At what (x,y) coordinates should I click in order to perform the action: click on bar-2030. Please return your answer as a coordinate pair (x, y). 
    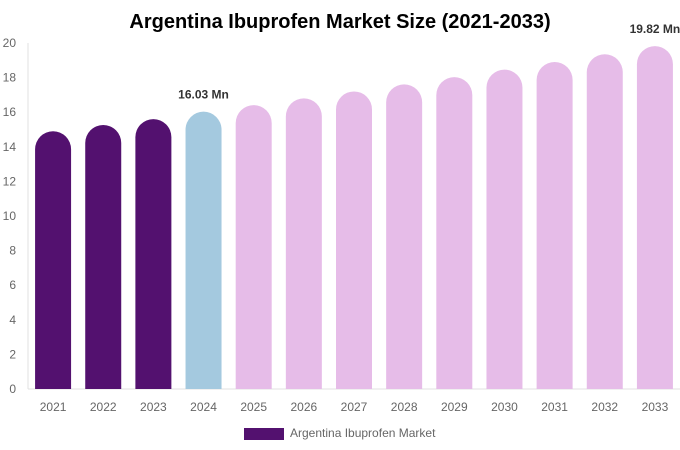
    Looking at the image, I should click on (504, 229).